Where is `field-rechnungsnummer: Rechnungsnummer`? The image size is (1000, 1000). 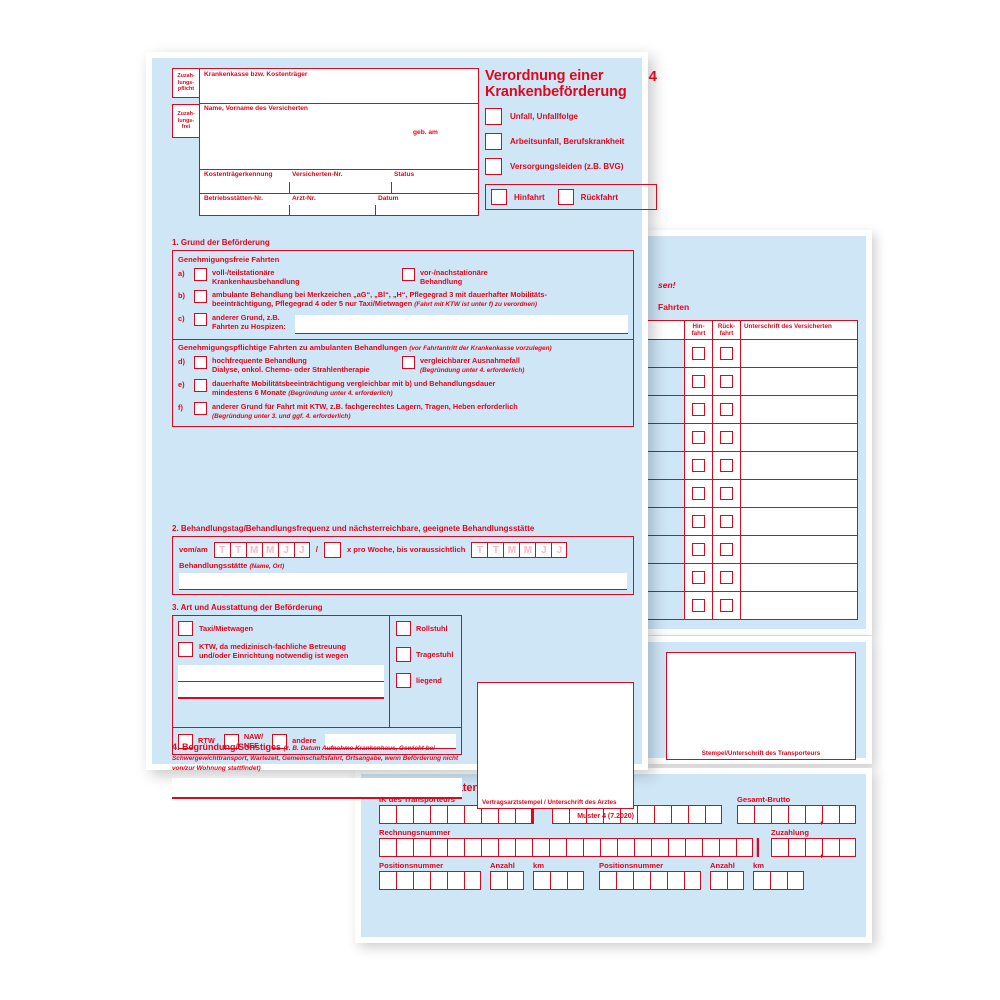
field-rechnungsnummer: Rechnungsnummer is located at coordinates (569, 842).